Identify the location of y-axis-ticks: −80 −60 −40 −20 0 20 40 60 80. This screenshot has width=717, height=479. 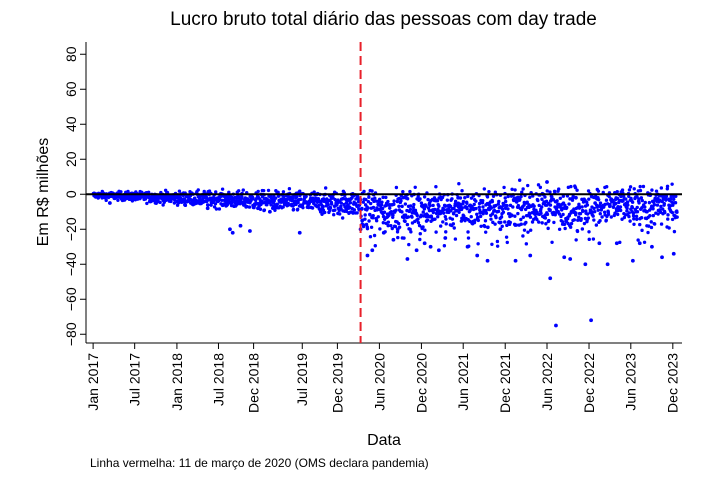
(74, 196).